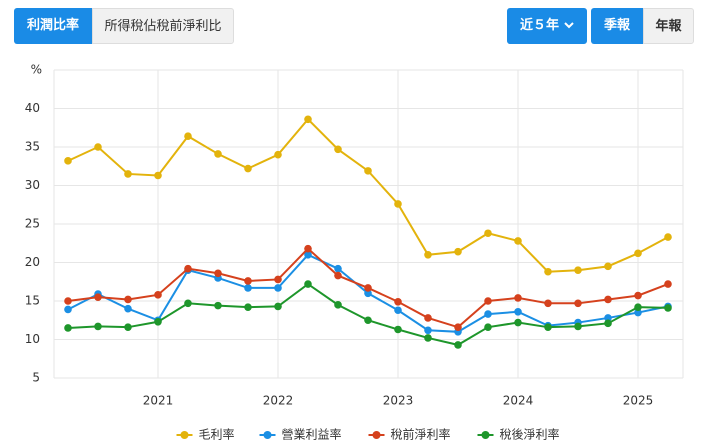 The width and height of the screenshot is (711, 448). I want to click on series-line, so click(368, 314).